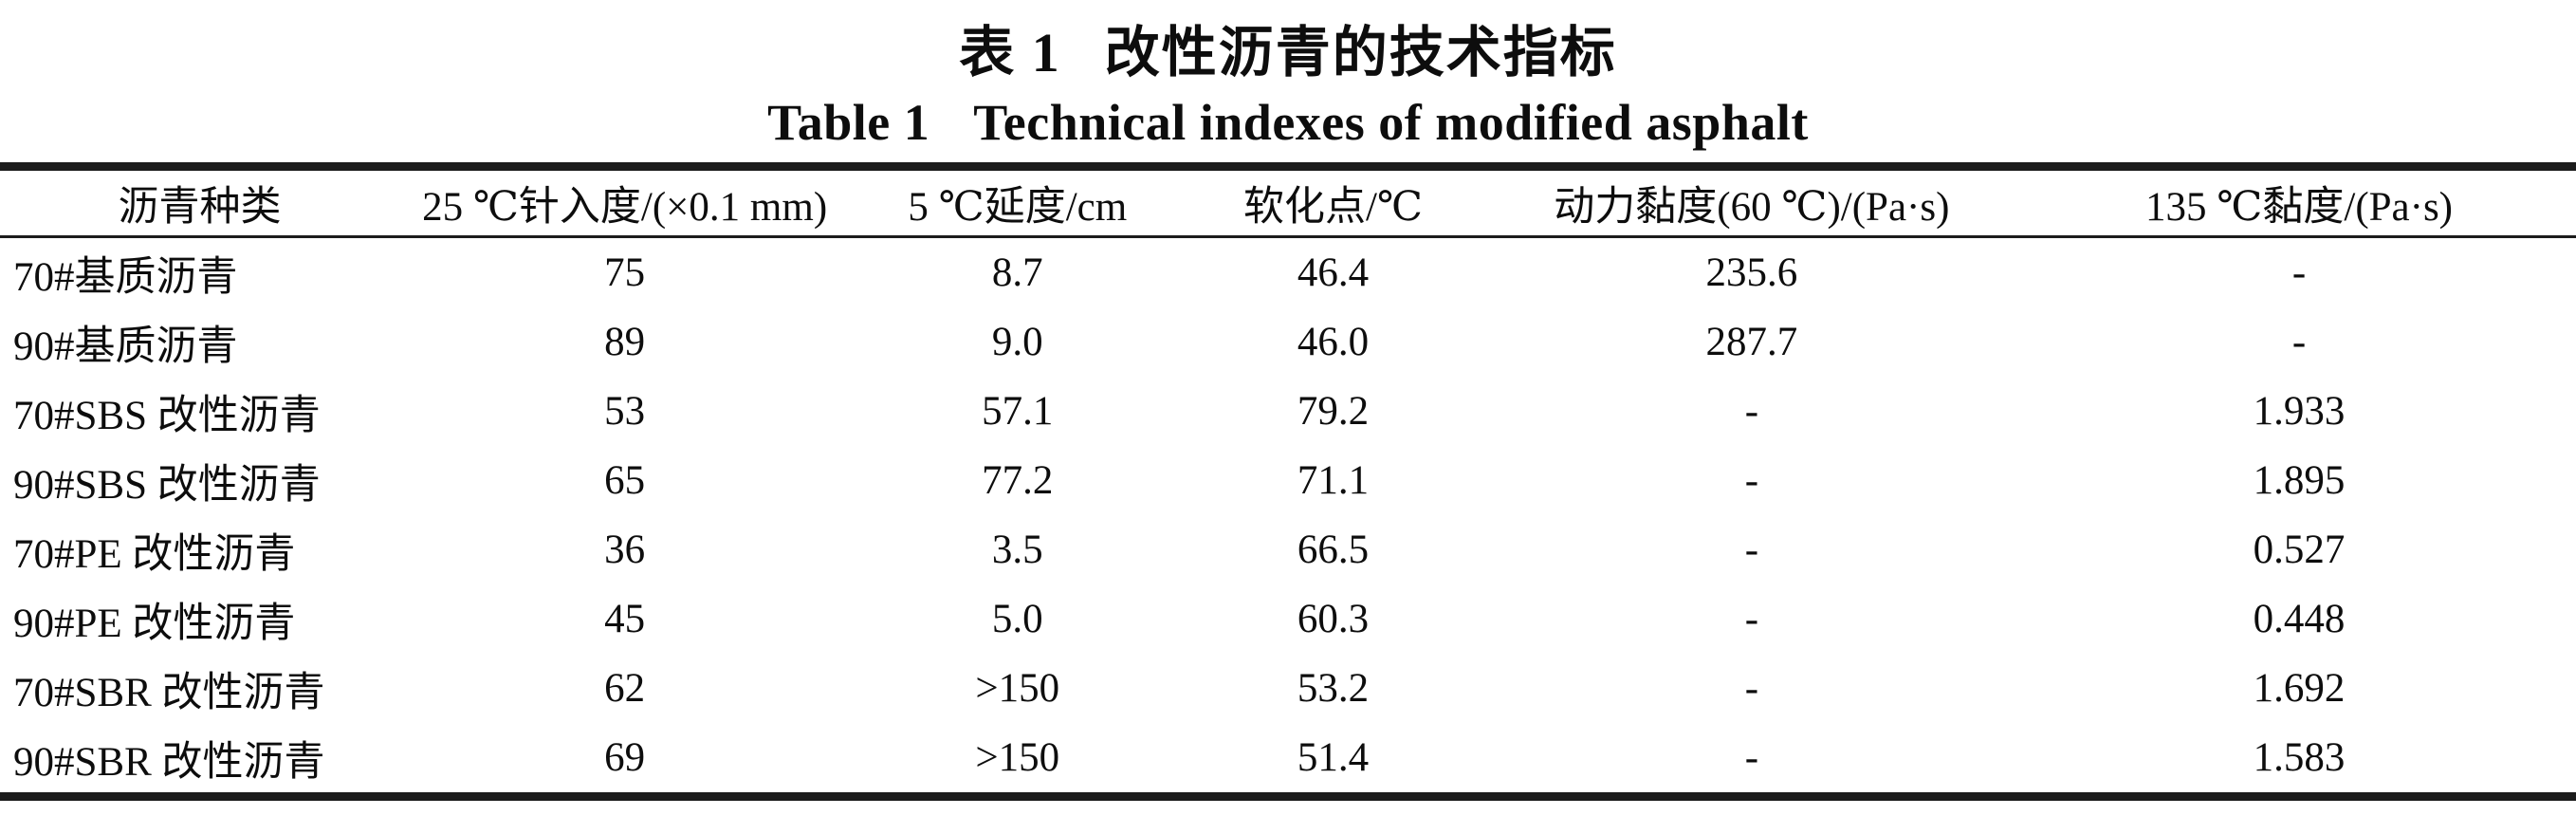 Image resolution: width=2576 pixels, height=834 pixels. Describe the element at coordinates (1018, 203) in the screenshot. I see `column-header-ductility: 5 ℃延度/cm` at that location.